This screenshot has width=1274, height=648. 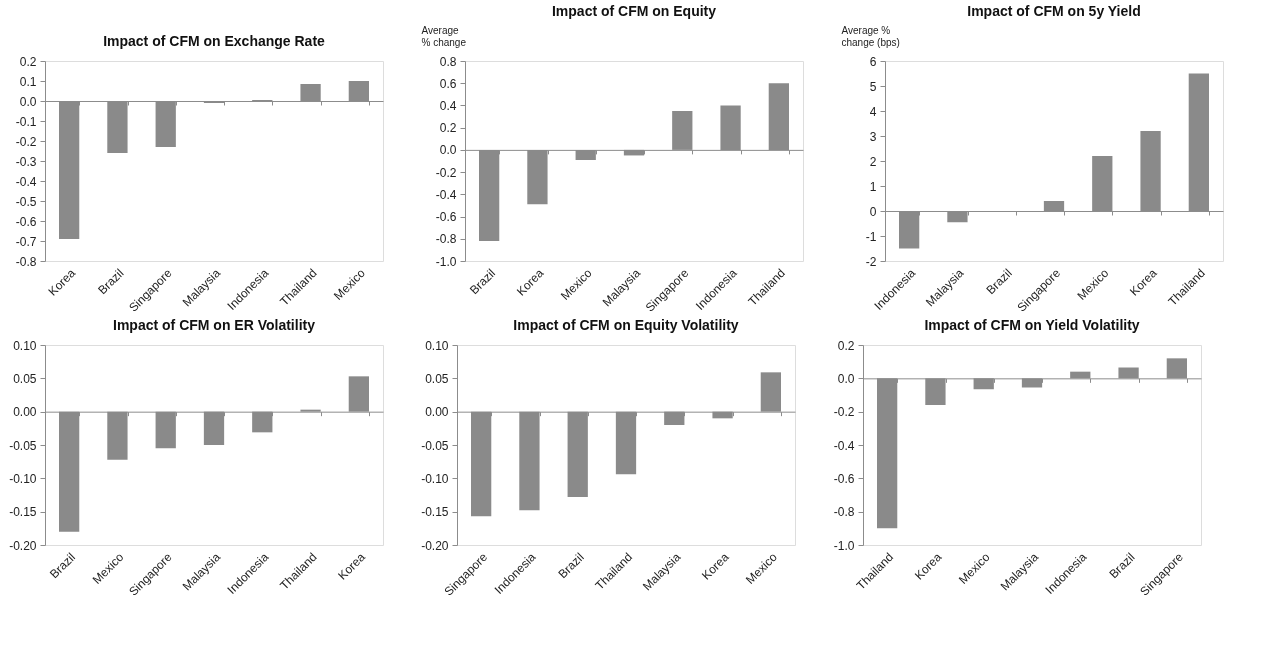 What do you see at coordinates (873, 61) in the screenshot?
I see `y-tick-label: 6` at bounding box center [873, 61].